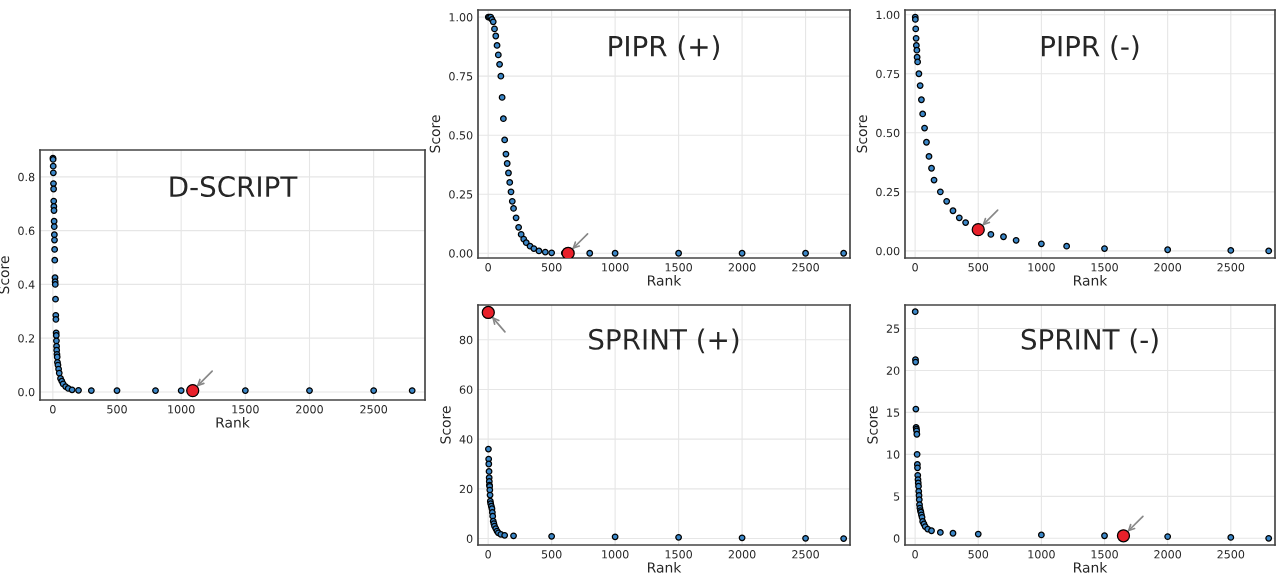  I want to click on y-tick-label: 80, so click(466, 340).